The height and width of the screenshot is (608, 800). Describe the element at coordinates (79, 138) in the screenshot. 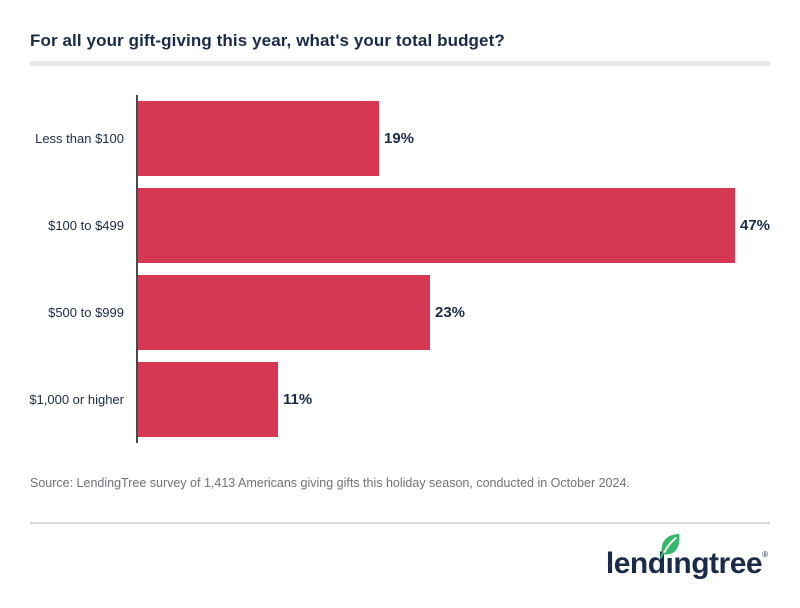

I see `category-label: Less than $100` at that location.